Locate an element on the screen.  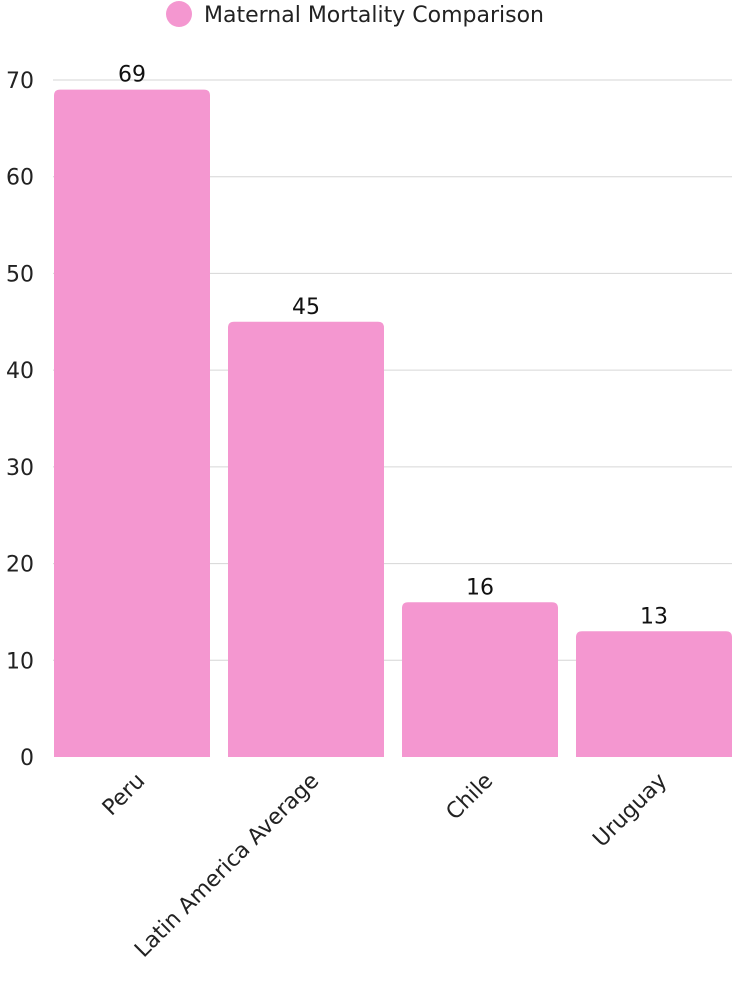
value-label: 16 is located at coordinates (480, 587).